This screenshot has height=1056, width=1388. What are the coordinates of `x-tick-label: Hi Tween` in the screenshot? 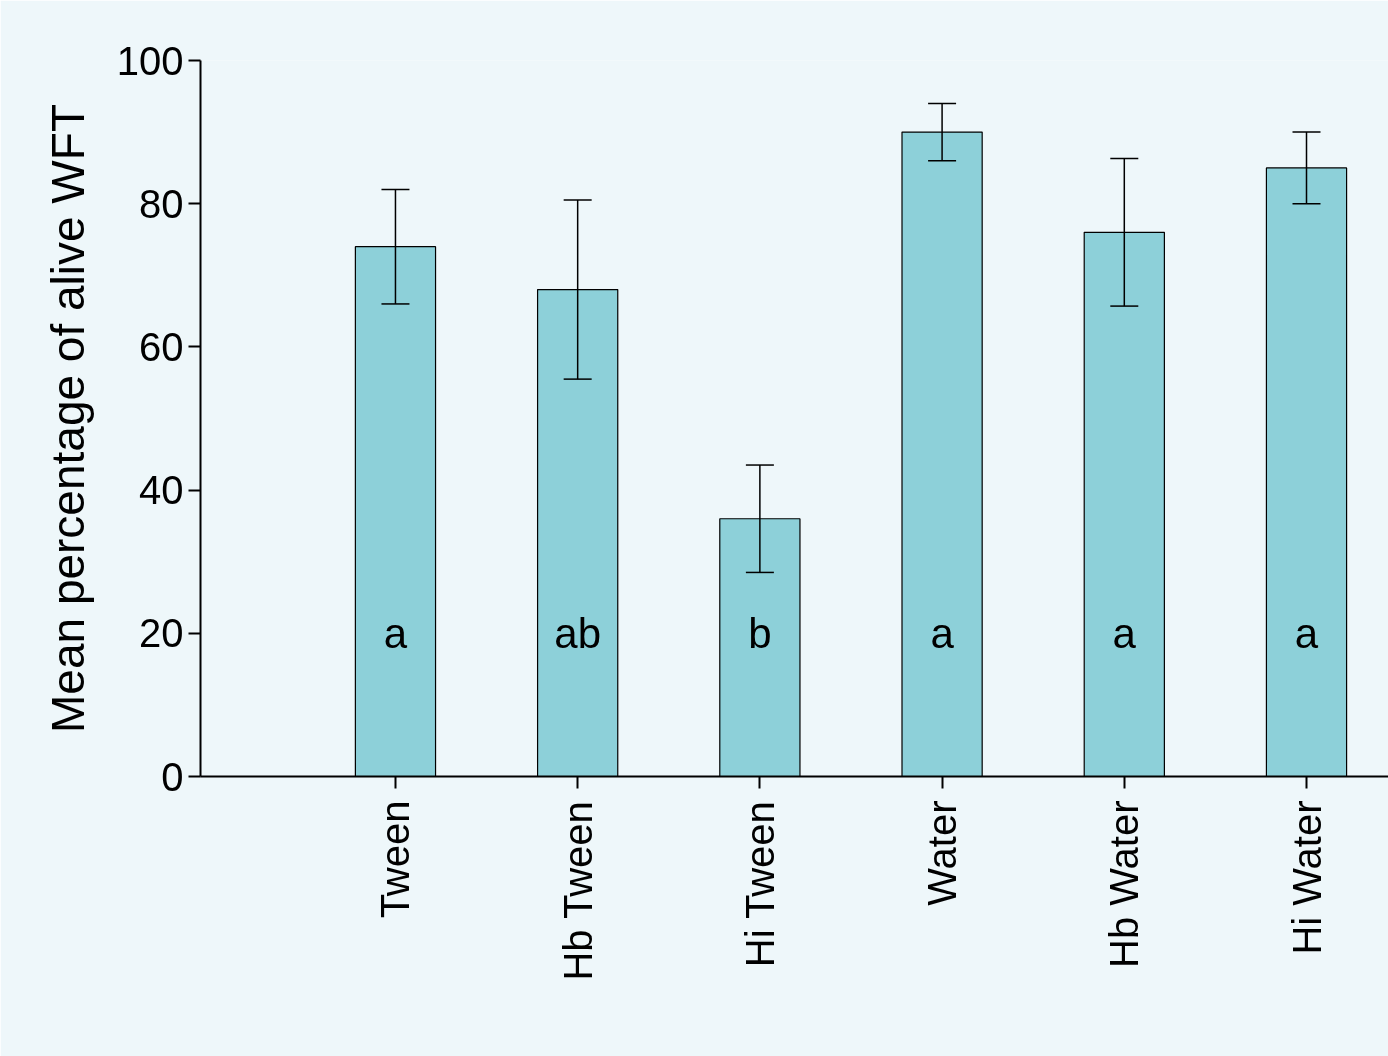 It's located at (759, 884).